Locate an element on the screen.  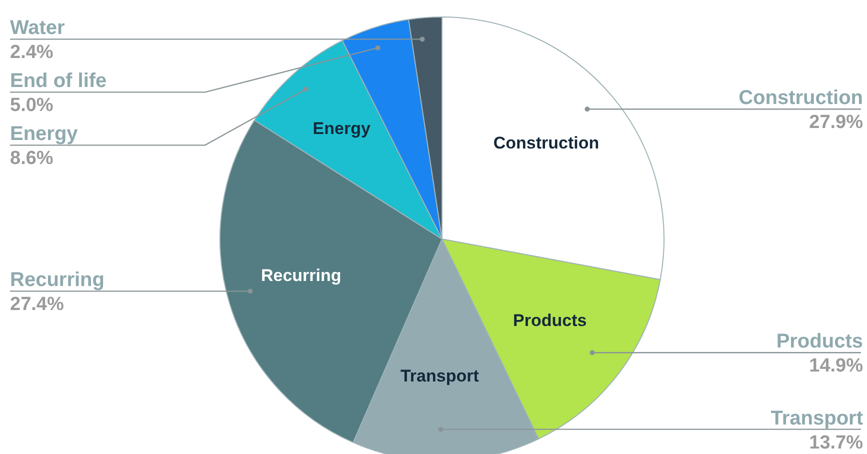
data-label: 8.6% is located at coordinates (32, 159).